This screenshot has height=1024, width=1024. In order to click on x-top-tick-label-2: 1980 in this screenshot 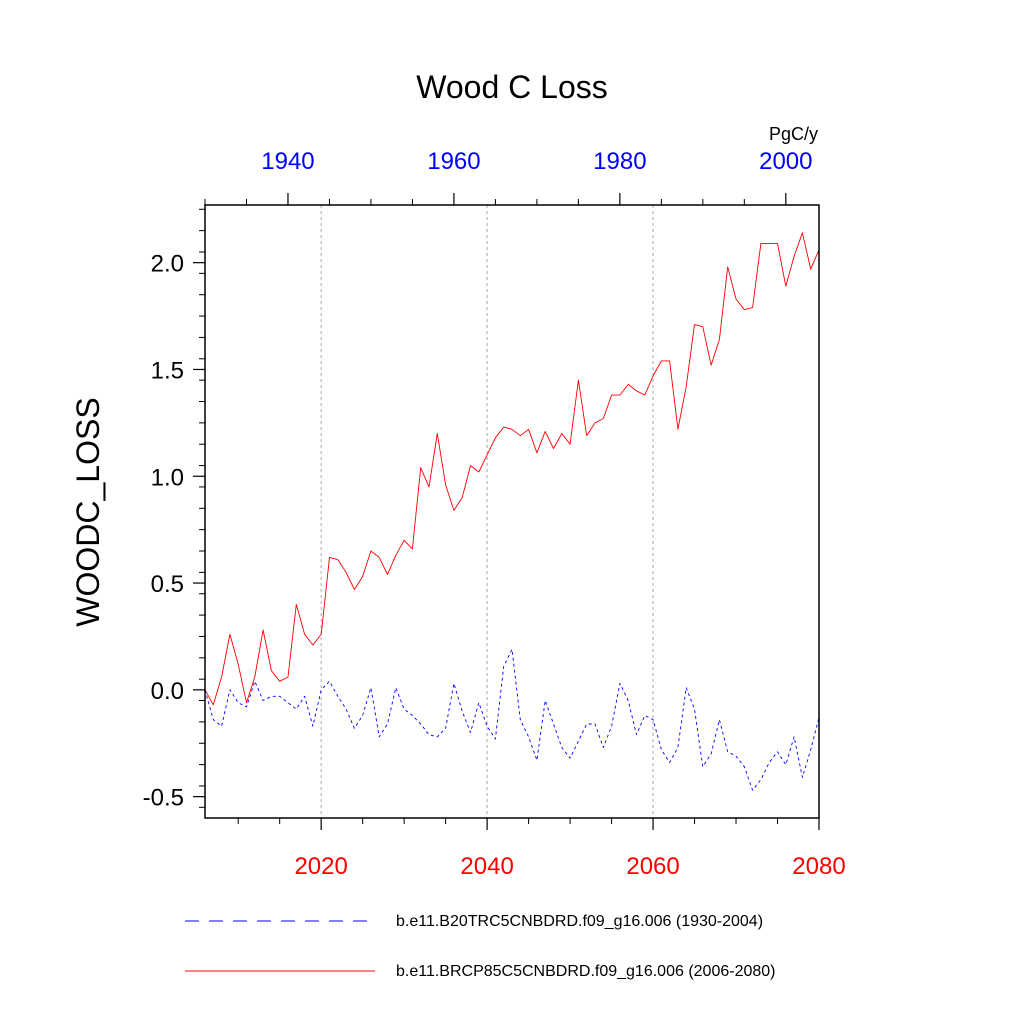, I will do `click(619, 161)`.